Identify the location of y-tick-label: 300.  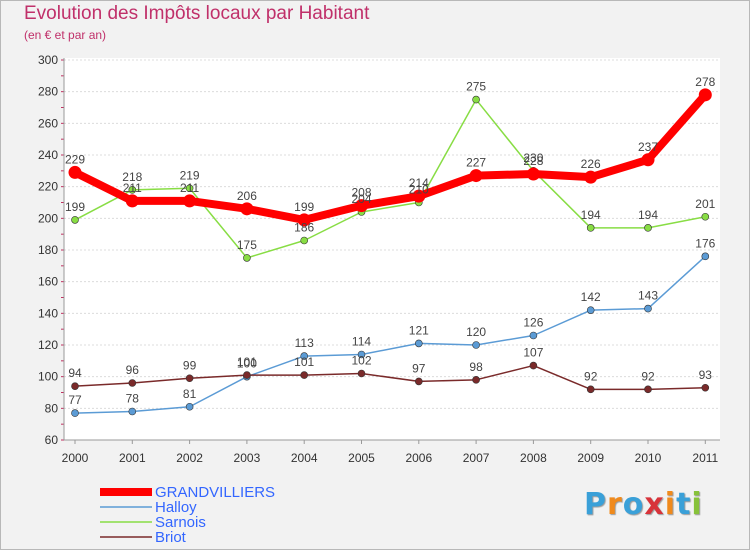
(48, 60).